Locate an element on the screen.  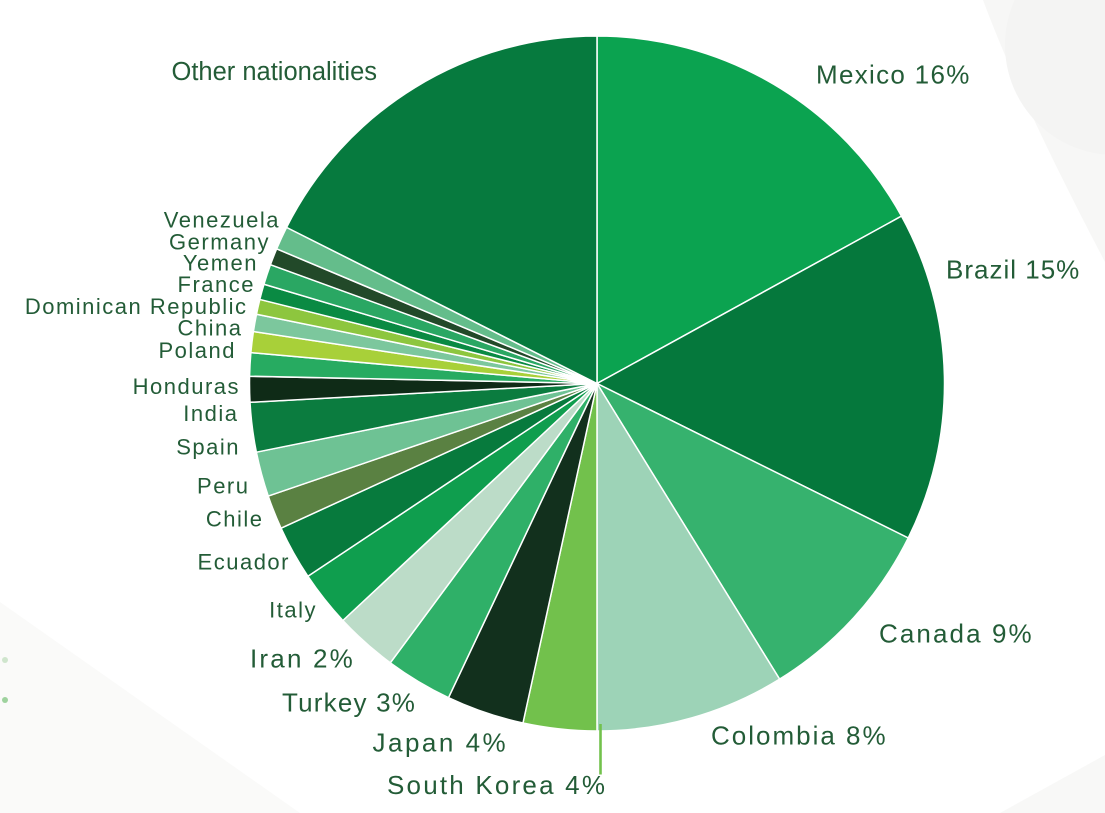
svg-text: Dominican Republic is located at coordinates (136, 306).